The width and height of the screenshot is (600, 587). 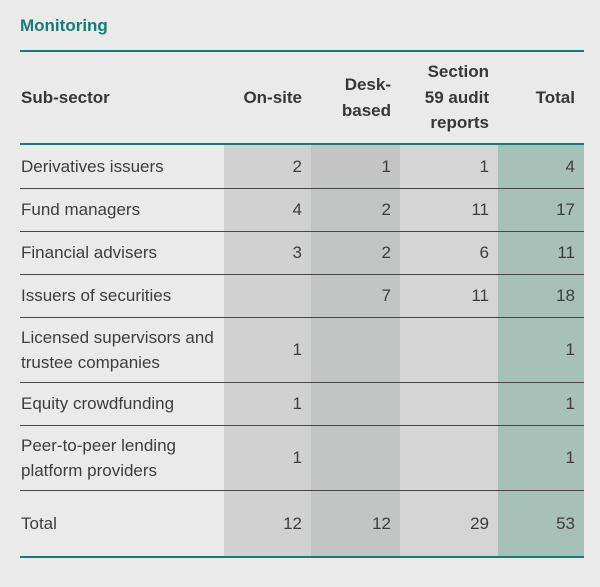 What do you see at coordinates (267, 523) in the screenshot?
I see `cell-onsite: 12` at bounding box center [267, 523].